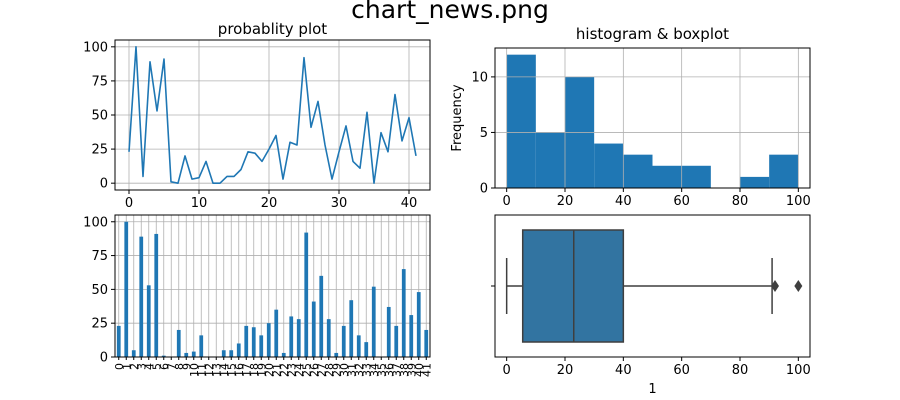 The width and height of the screenshot is (900, 400). I want to click on x-tick-label: 17, so click(246, 370).